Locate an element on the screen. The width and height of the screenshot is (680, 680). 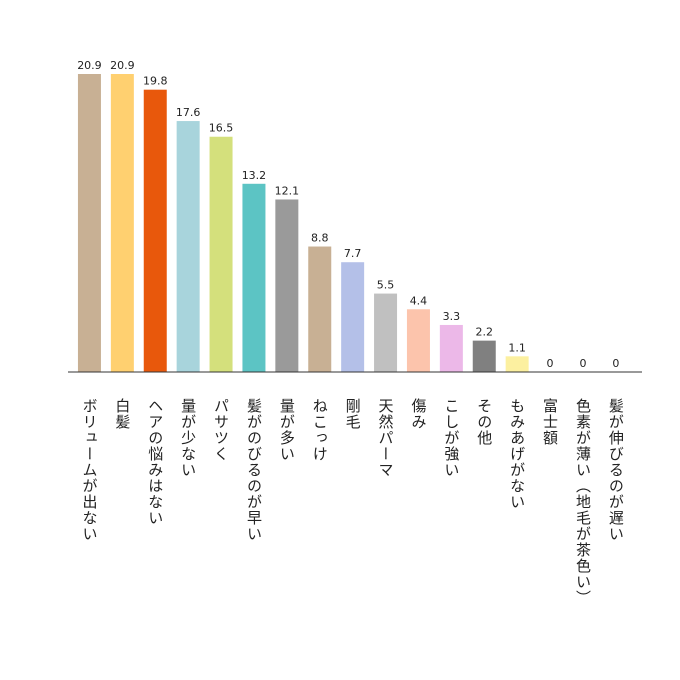
value-label: 8.8 is located at coordinates (320, 238).